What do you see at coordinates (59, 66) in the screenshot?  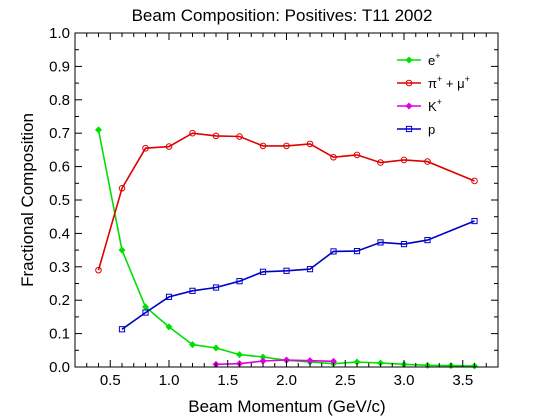 I see `y-tick-label: 0.9` at bounding box center [59, 66].